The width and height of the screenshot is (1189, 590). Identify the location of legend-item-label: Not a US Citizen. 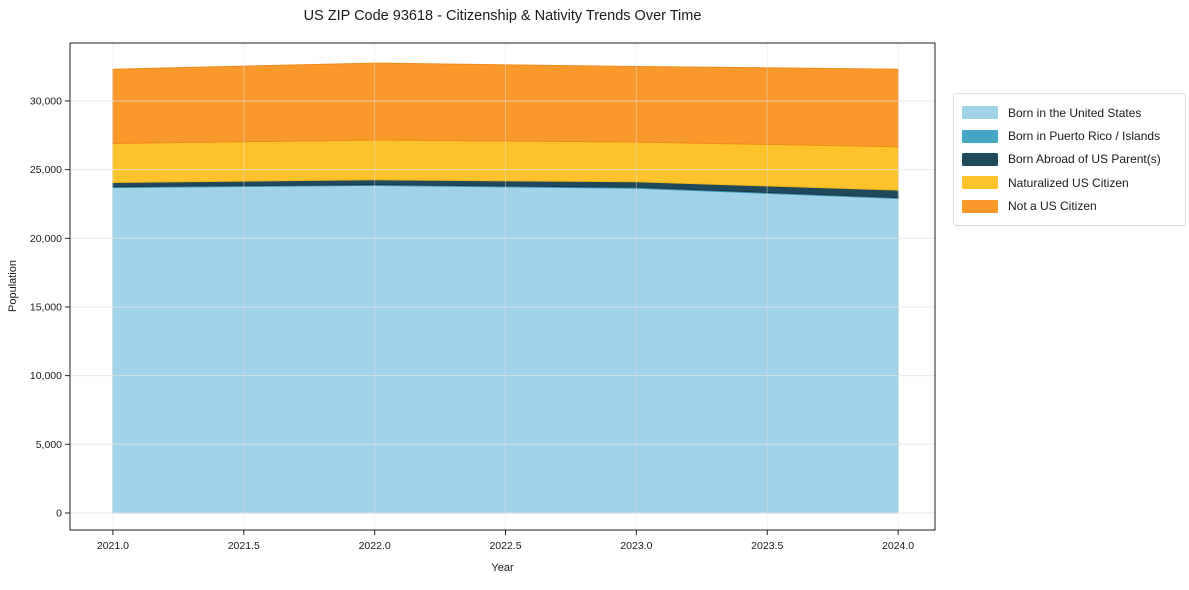
(1052, 206).